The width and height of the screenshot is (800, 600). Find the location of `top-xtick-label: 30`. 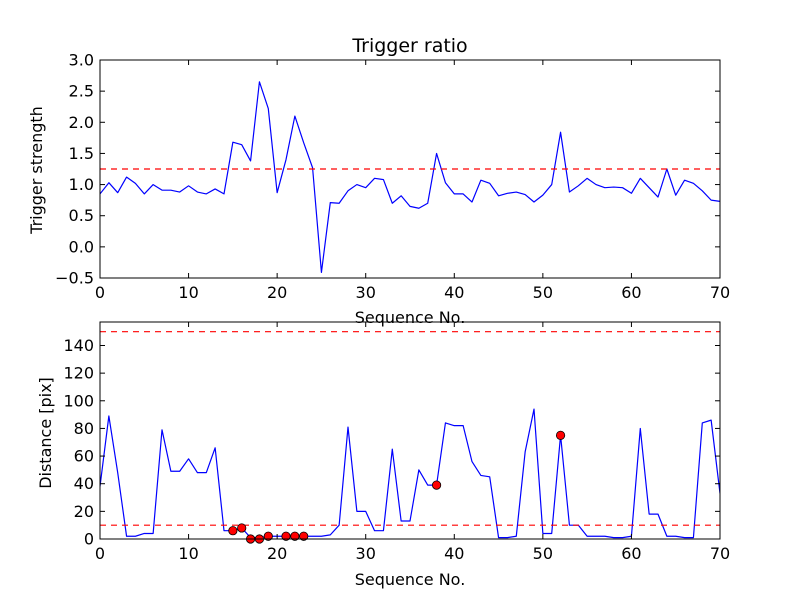

top-xtick-label: 30 is located at coordinates (366, 292).